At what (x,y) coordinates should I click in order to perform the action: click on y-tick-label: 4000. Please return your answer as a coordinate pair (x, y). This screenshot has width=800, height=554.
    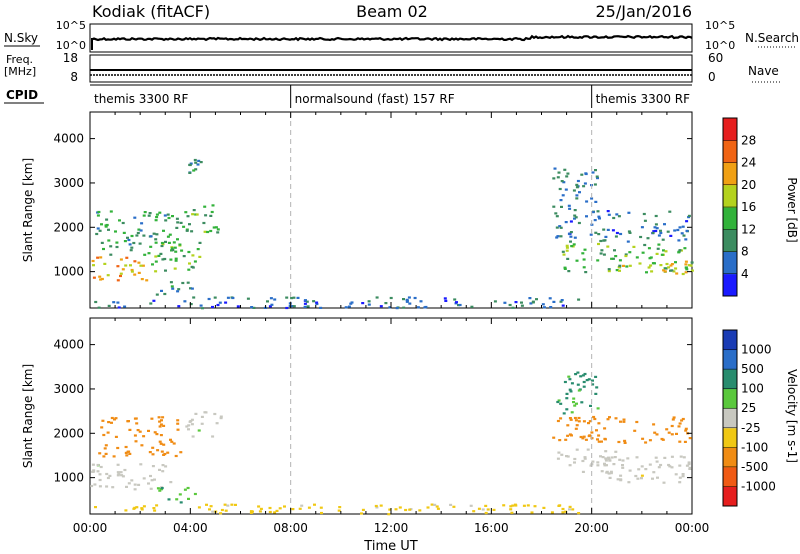
    Looking at the image, I should click on (68, 139).